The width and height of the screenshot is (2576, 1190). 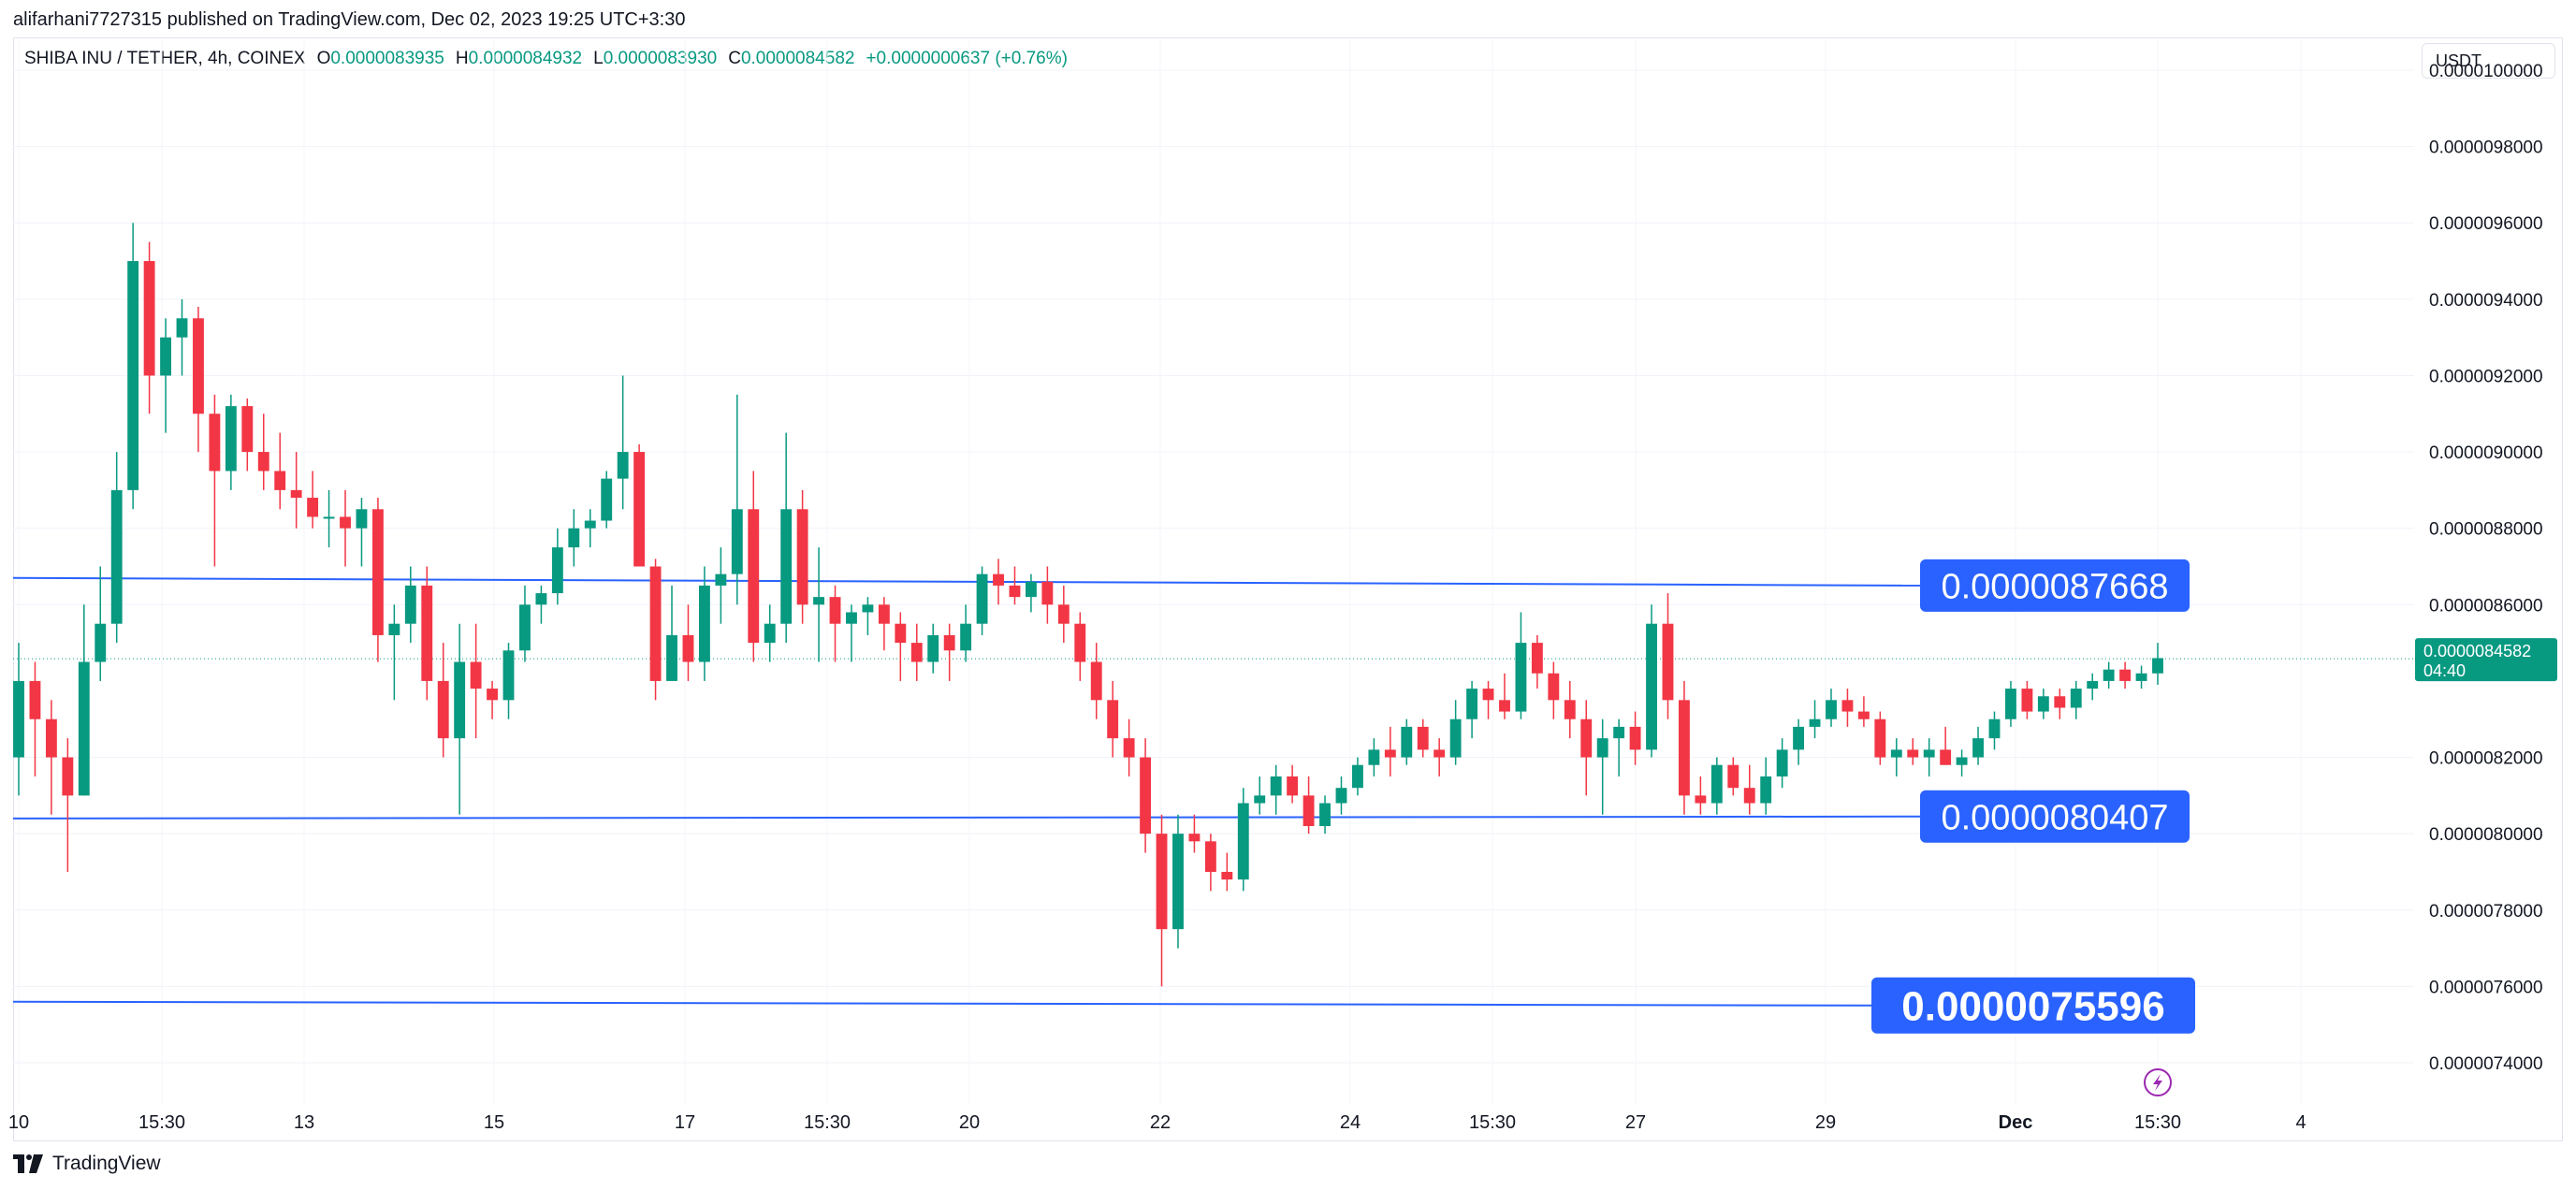 I want to click on footer-brand: TradingView, so click(x=87, y=1164).